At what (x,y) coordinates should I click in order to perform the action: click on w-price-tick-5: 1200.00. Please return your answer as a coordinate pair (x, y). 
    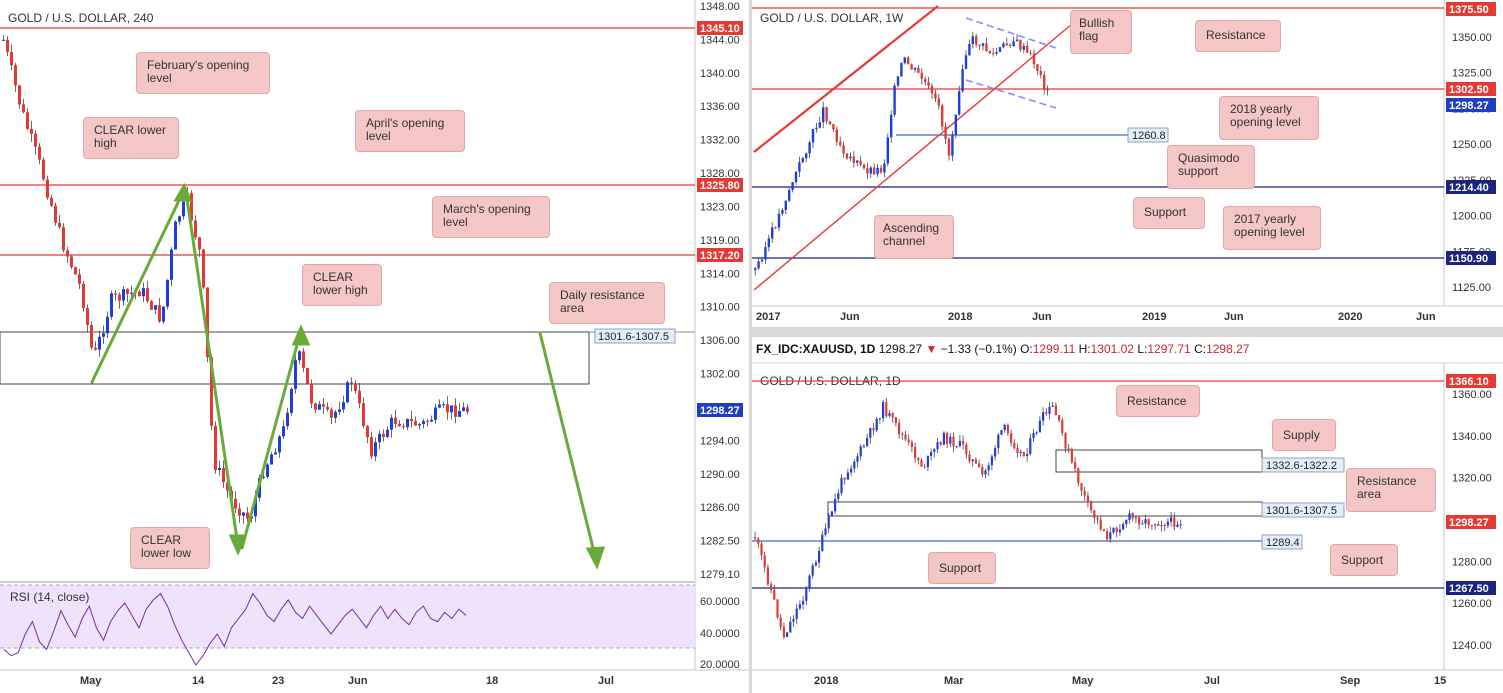
    Looking at the image, I should click on (1472, 217).